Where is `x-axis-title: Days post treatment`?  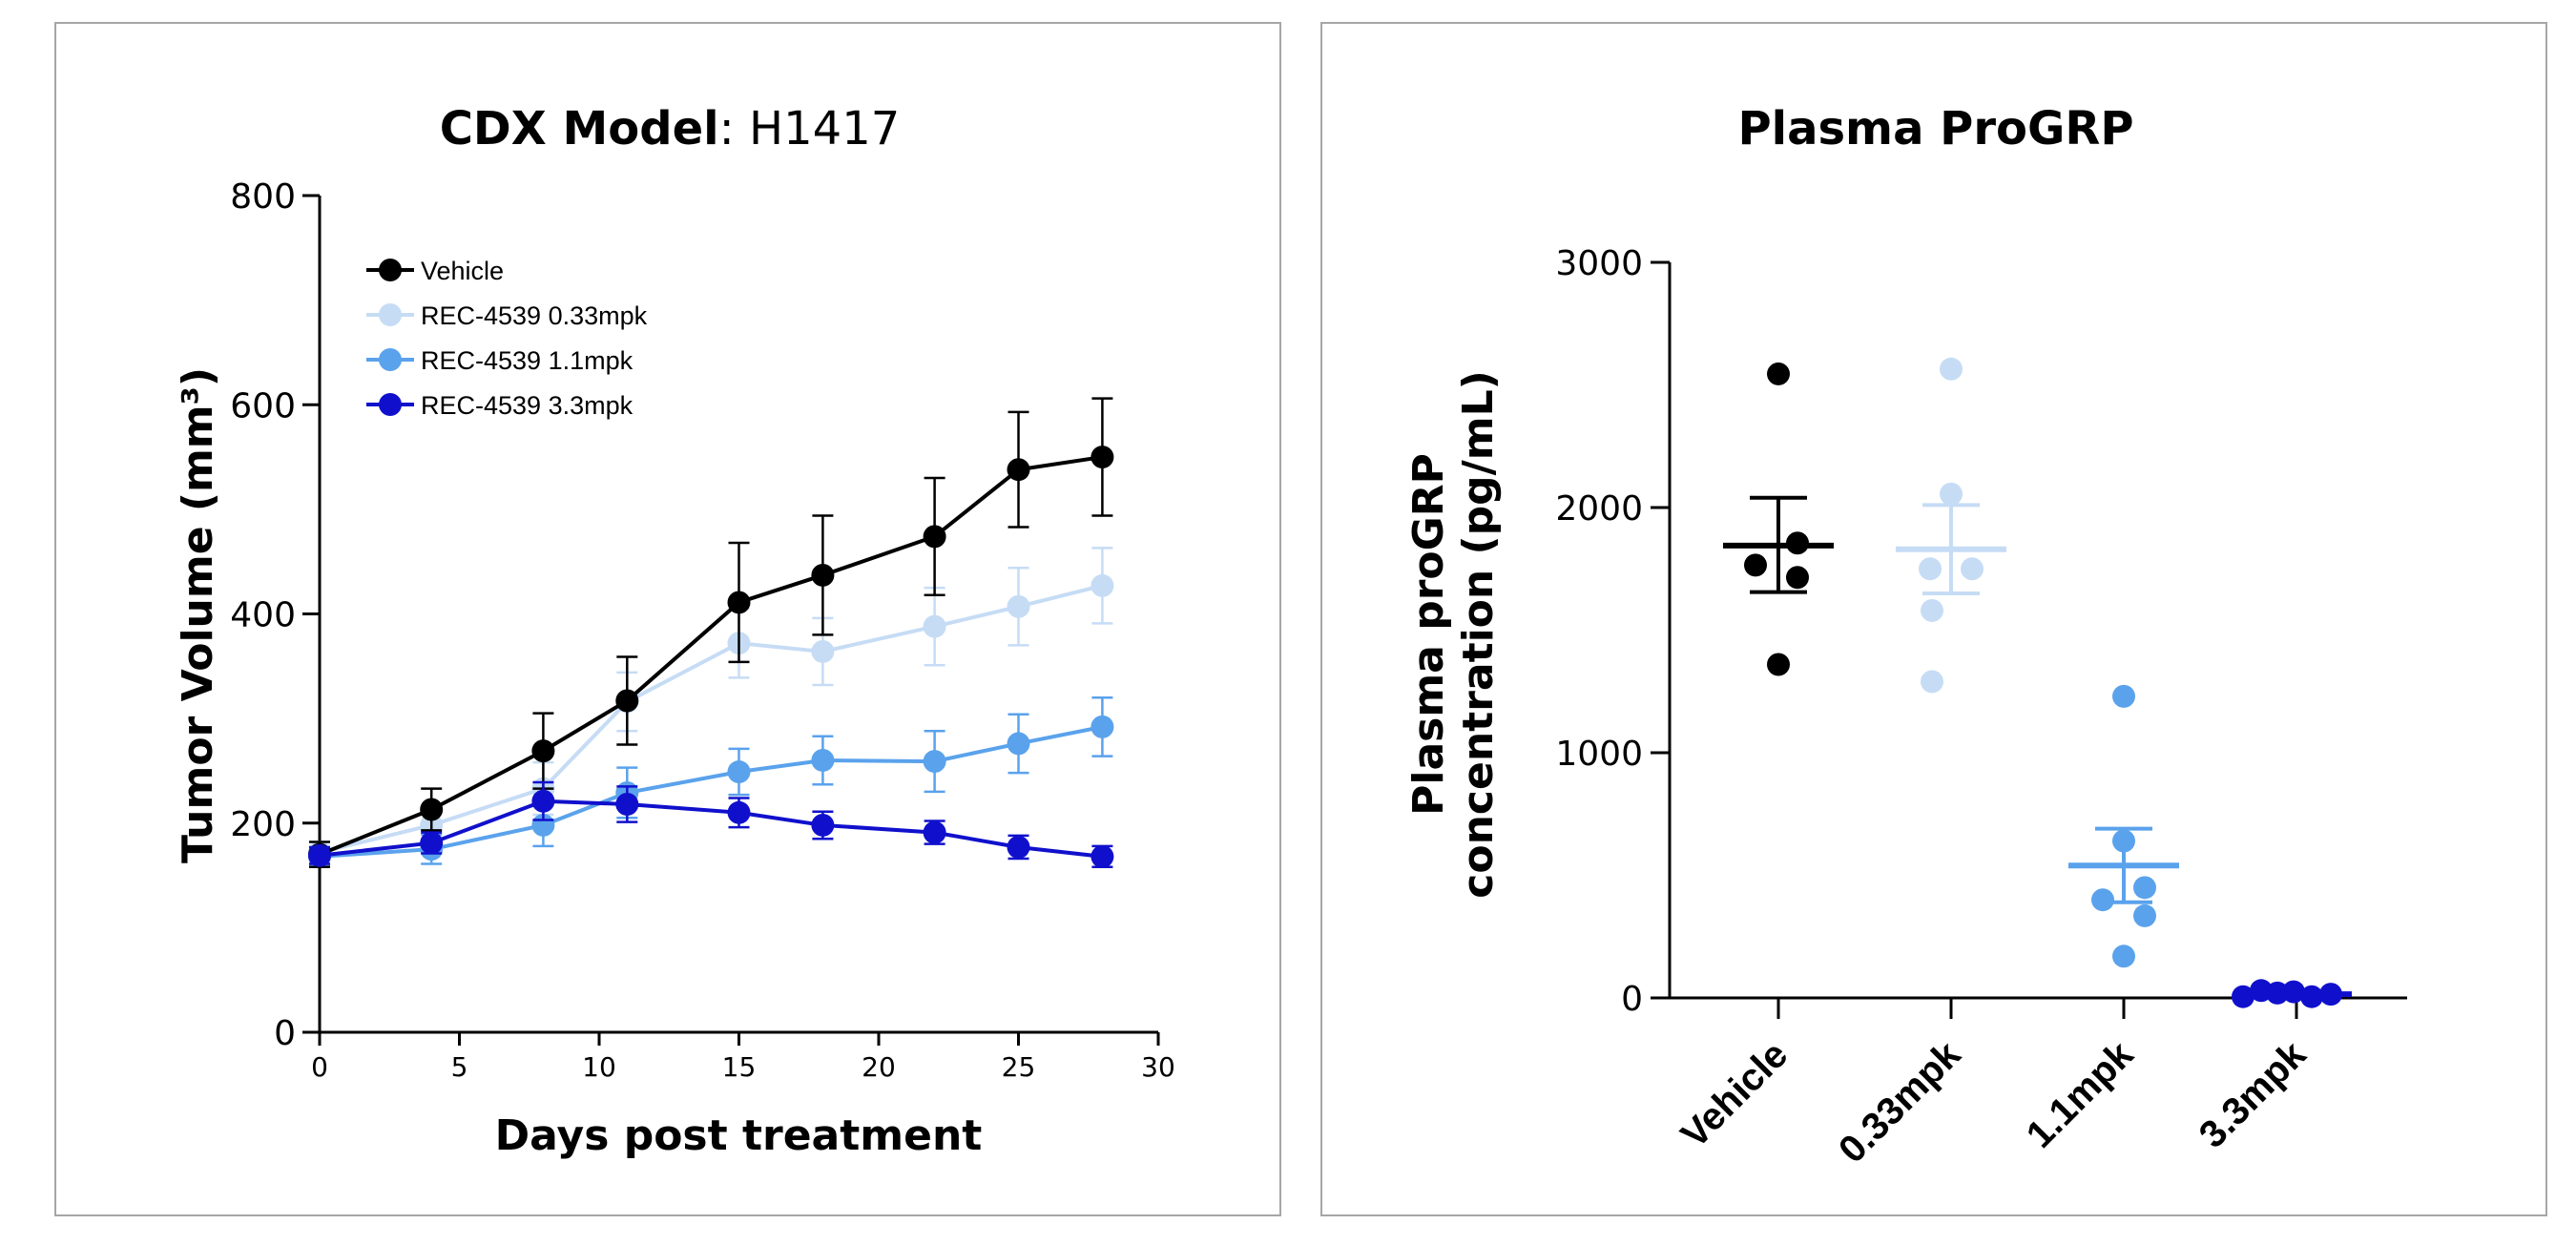 x-axis-title: Days post treatment is located at coordinates (739, 1135).